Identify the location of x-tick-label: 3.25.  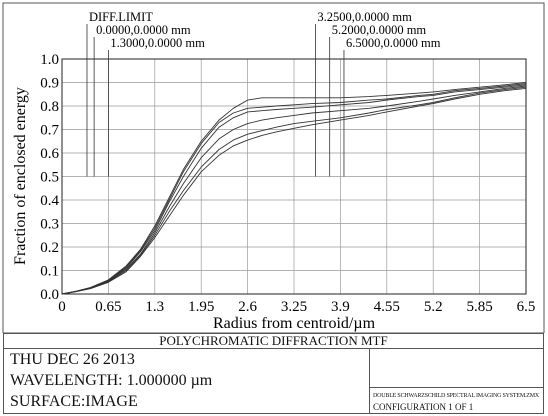
(294, 307).